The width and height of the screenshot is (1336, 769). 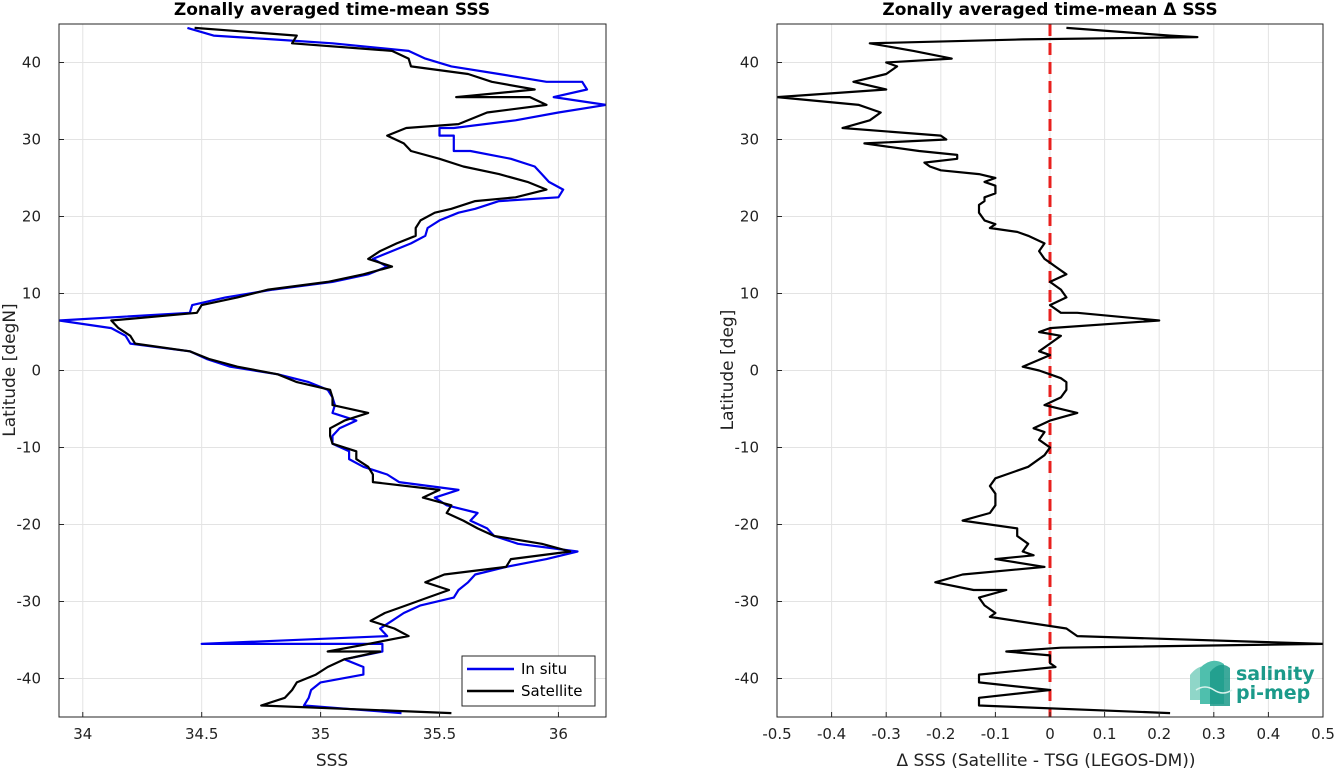 I want to click on salinity-pi-mep-logo: salinity pi-mep, so click(x=1252, y=683).